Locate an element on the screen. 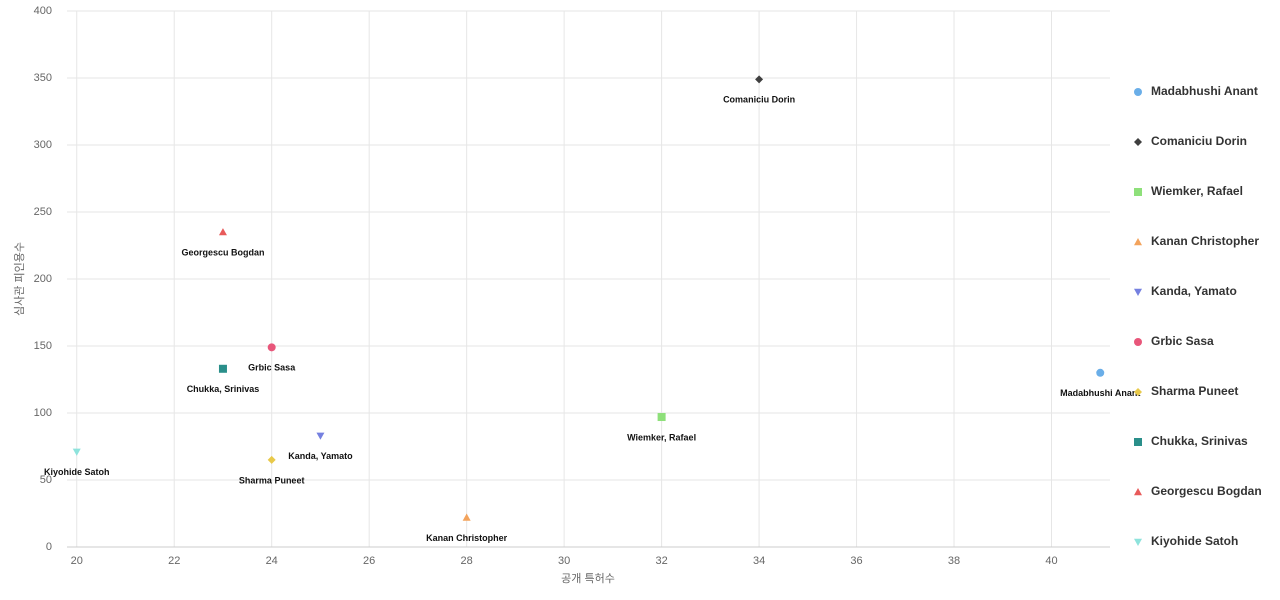 This screenshot has height=600, width=1280. data-label: Kanda, Yamato is located at coordinates (320, 456).